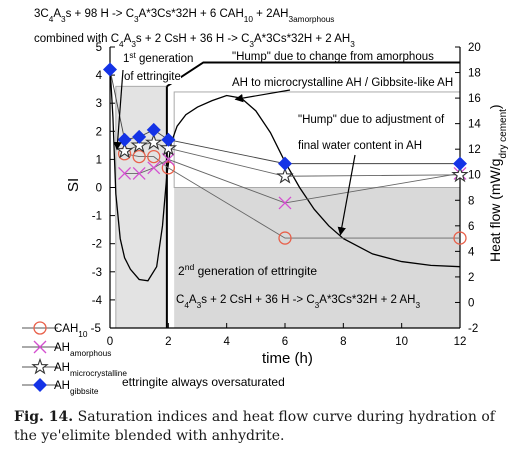 This screenshot has height=450, width=525. What do you see at coordinates (141, 207) in the screenshot?
I see `first-generation-box` at bounding box center [141, 207].